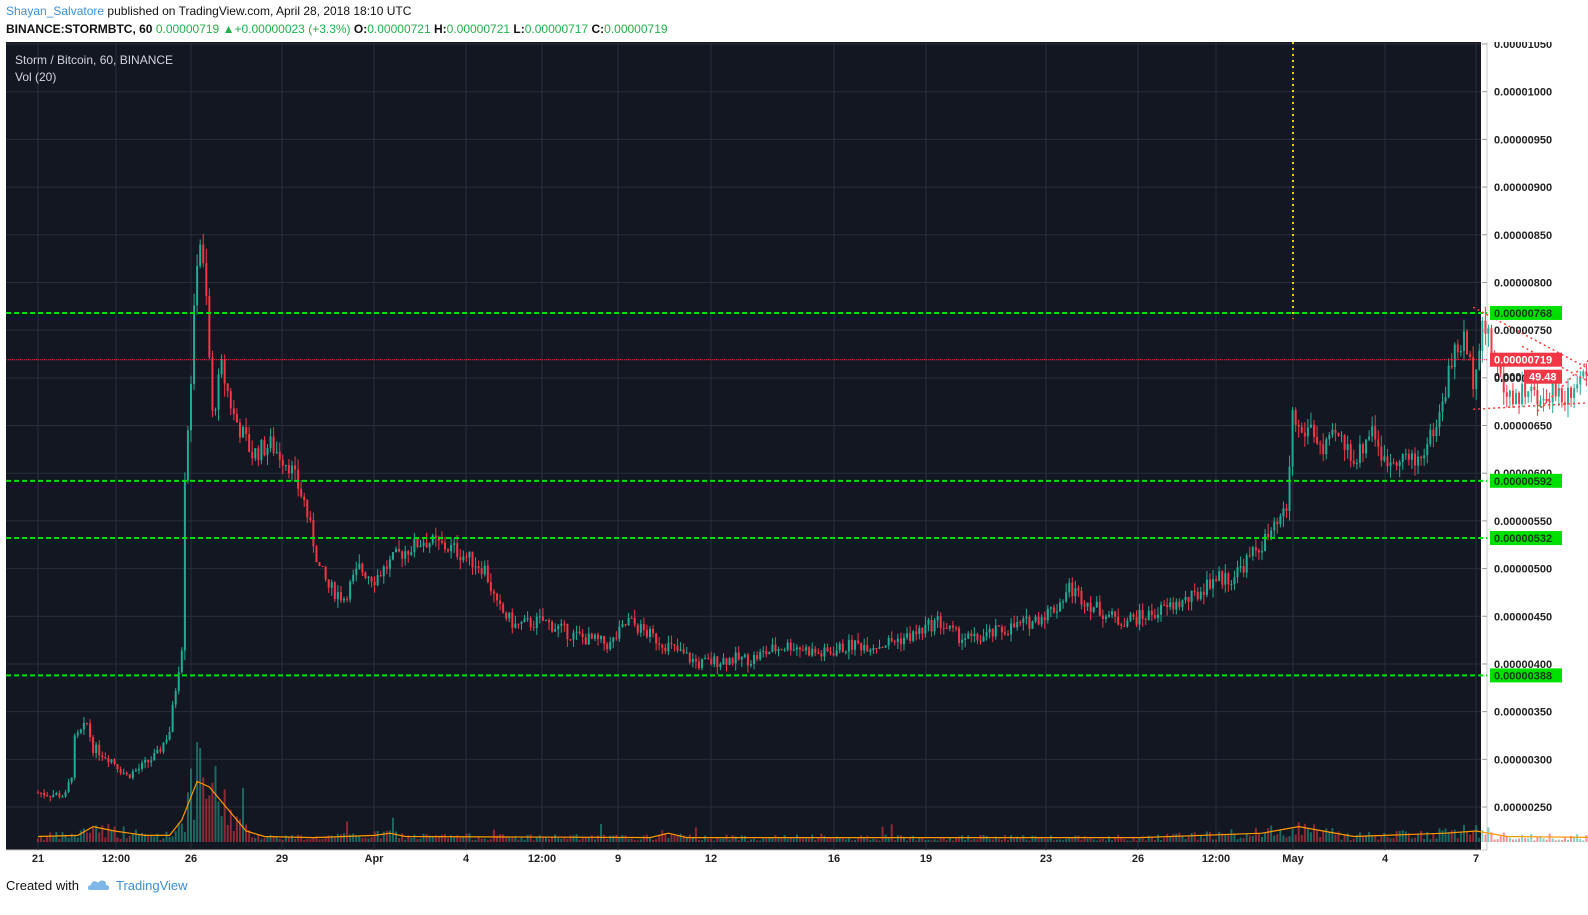 The width and height of the screenshot is (1588, 915). Describe the element at coordinates (1543, 376) in the screenshot. I see `countdown-tag` at that location.